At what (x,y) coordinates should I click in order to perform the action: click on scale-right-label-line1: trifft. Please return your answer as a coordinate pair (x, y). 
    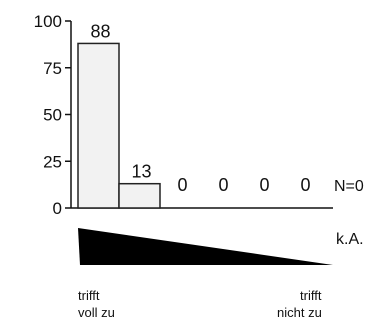
    Looking at the image, I should click on (311, 295).